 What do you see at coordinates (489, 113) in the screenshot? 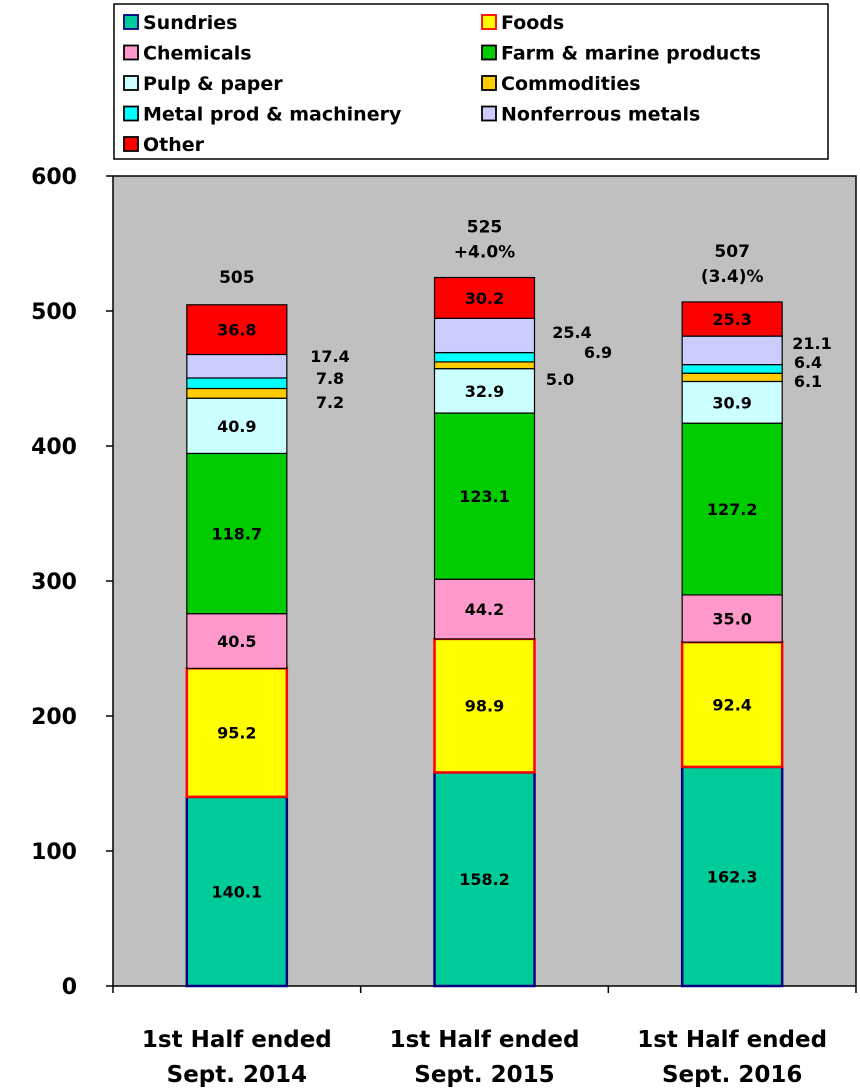
I see `legend-swatch-nonferrous-metals` at bounding box center [489, 113].